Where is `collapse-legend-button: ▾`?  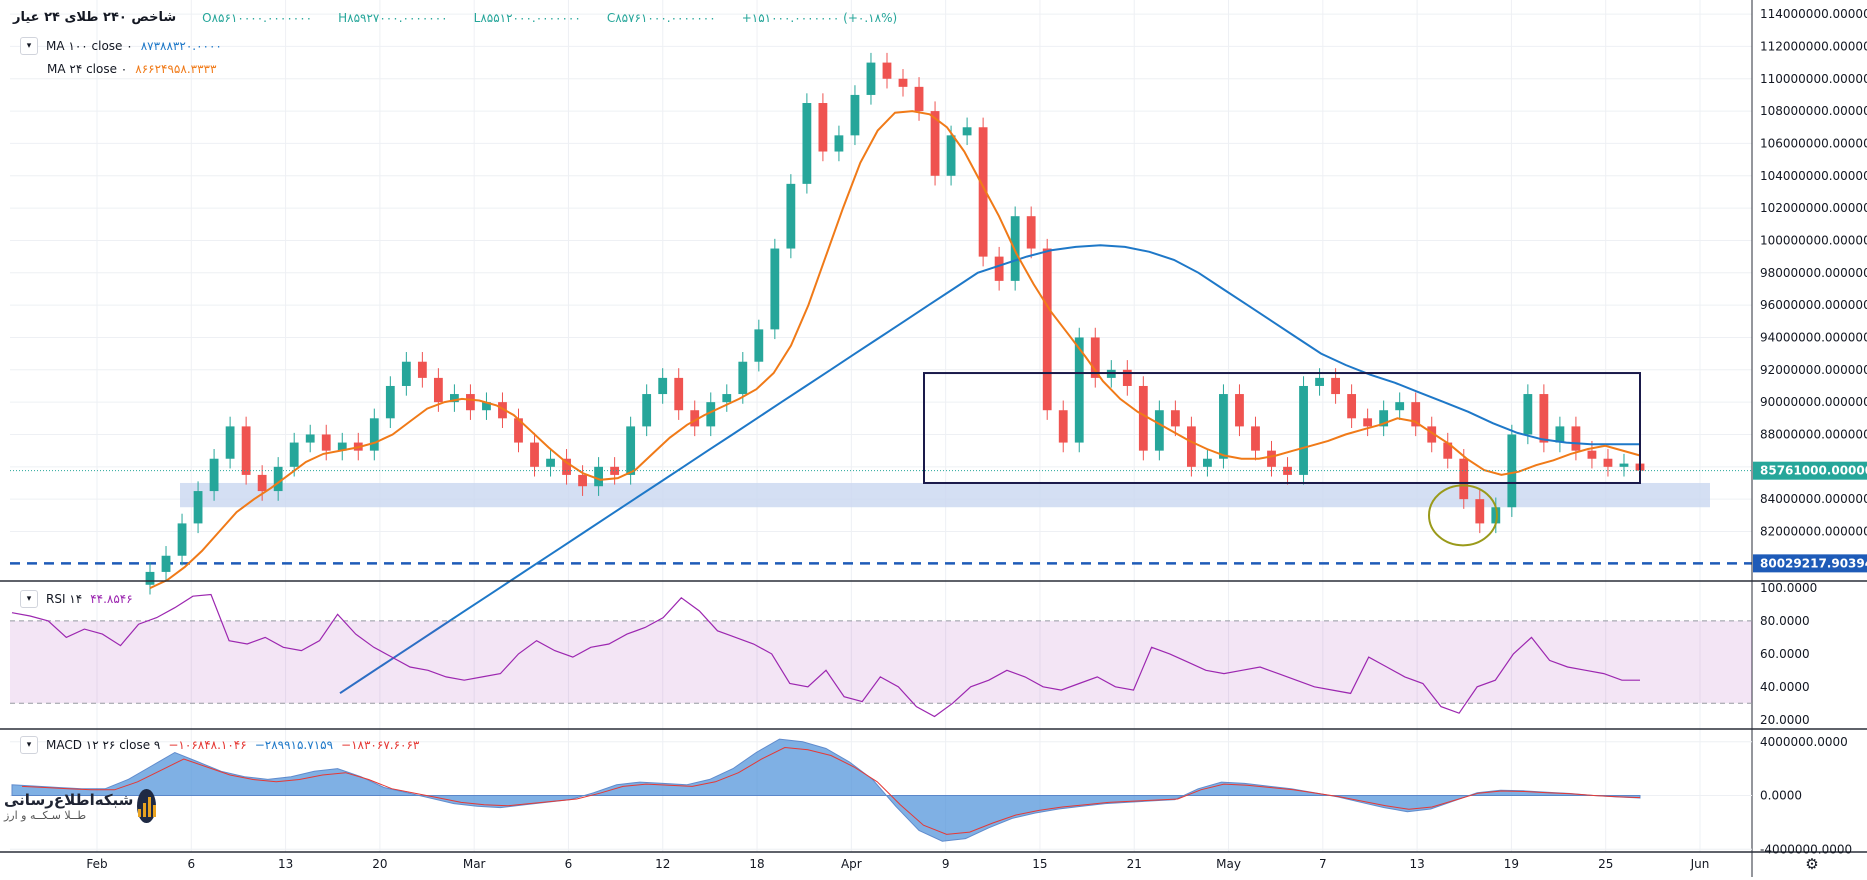
collapse-legend-button: ▾ is located at coordinates (29, 46).